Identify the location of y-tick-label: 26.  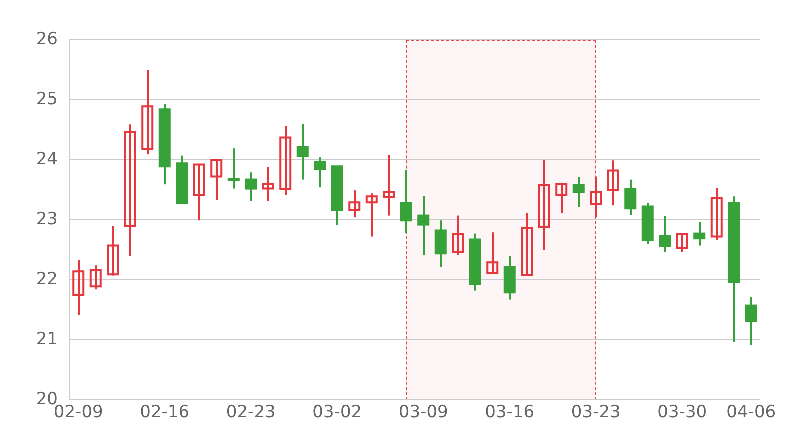
(47, 39).